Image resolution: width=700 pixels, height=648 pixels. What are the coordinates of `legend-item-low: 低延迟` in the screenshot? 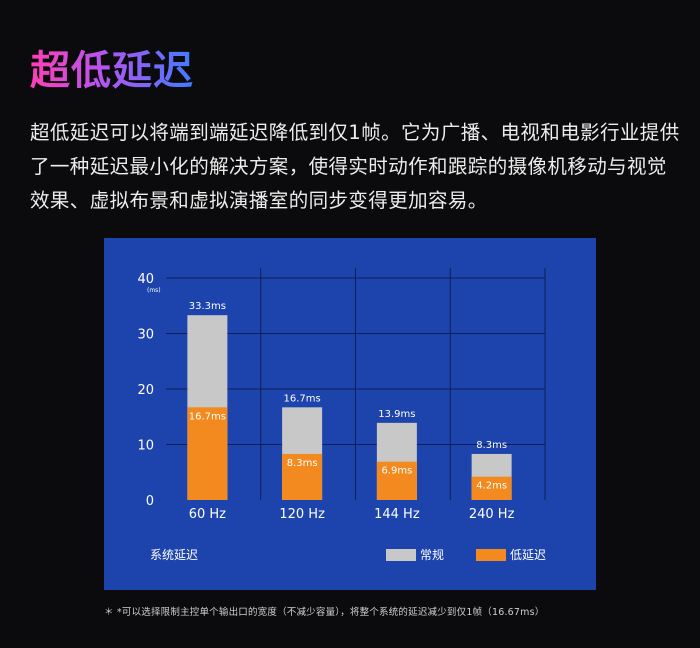 It's located at (511, 554).